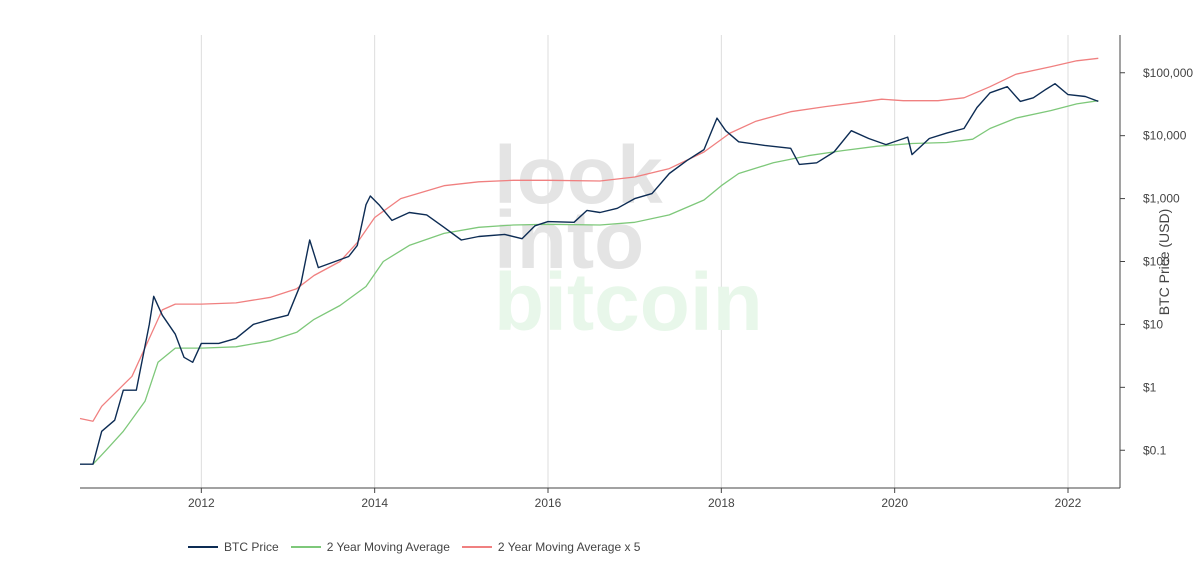  I want to click on y-tick-label-5: $10,000, so click(1165, 136).